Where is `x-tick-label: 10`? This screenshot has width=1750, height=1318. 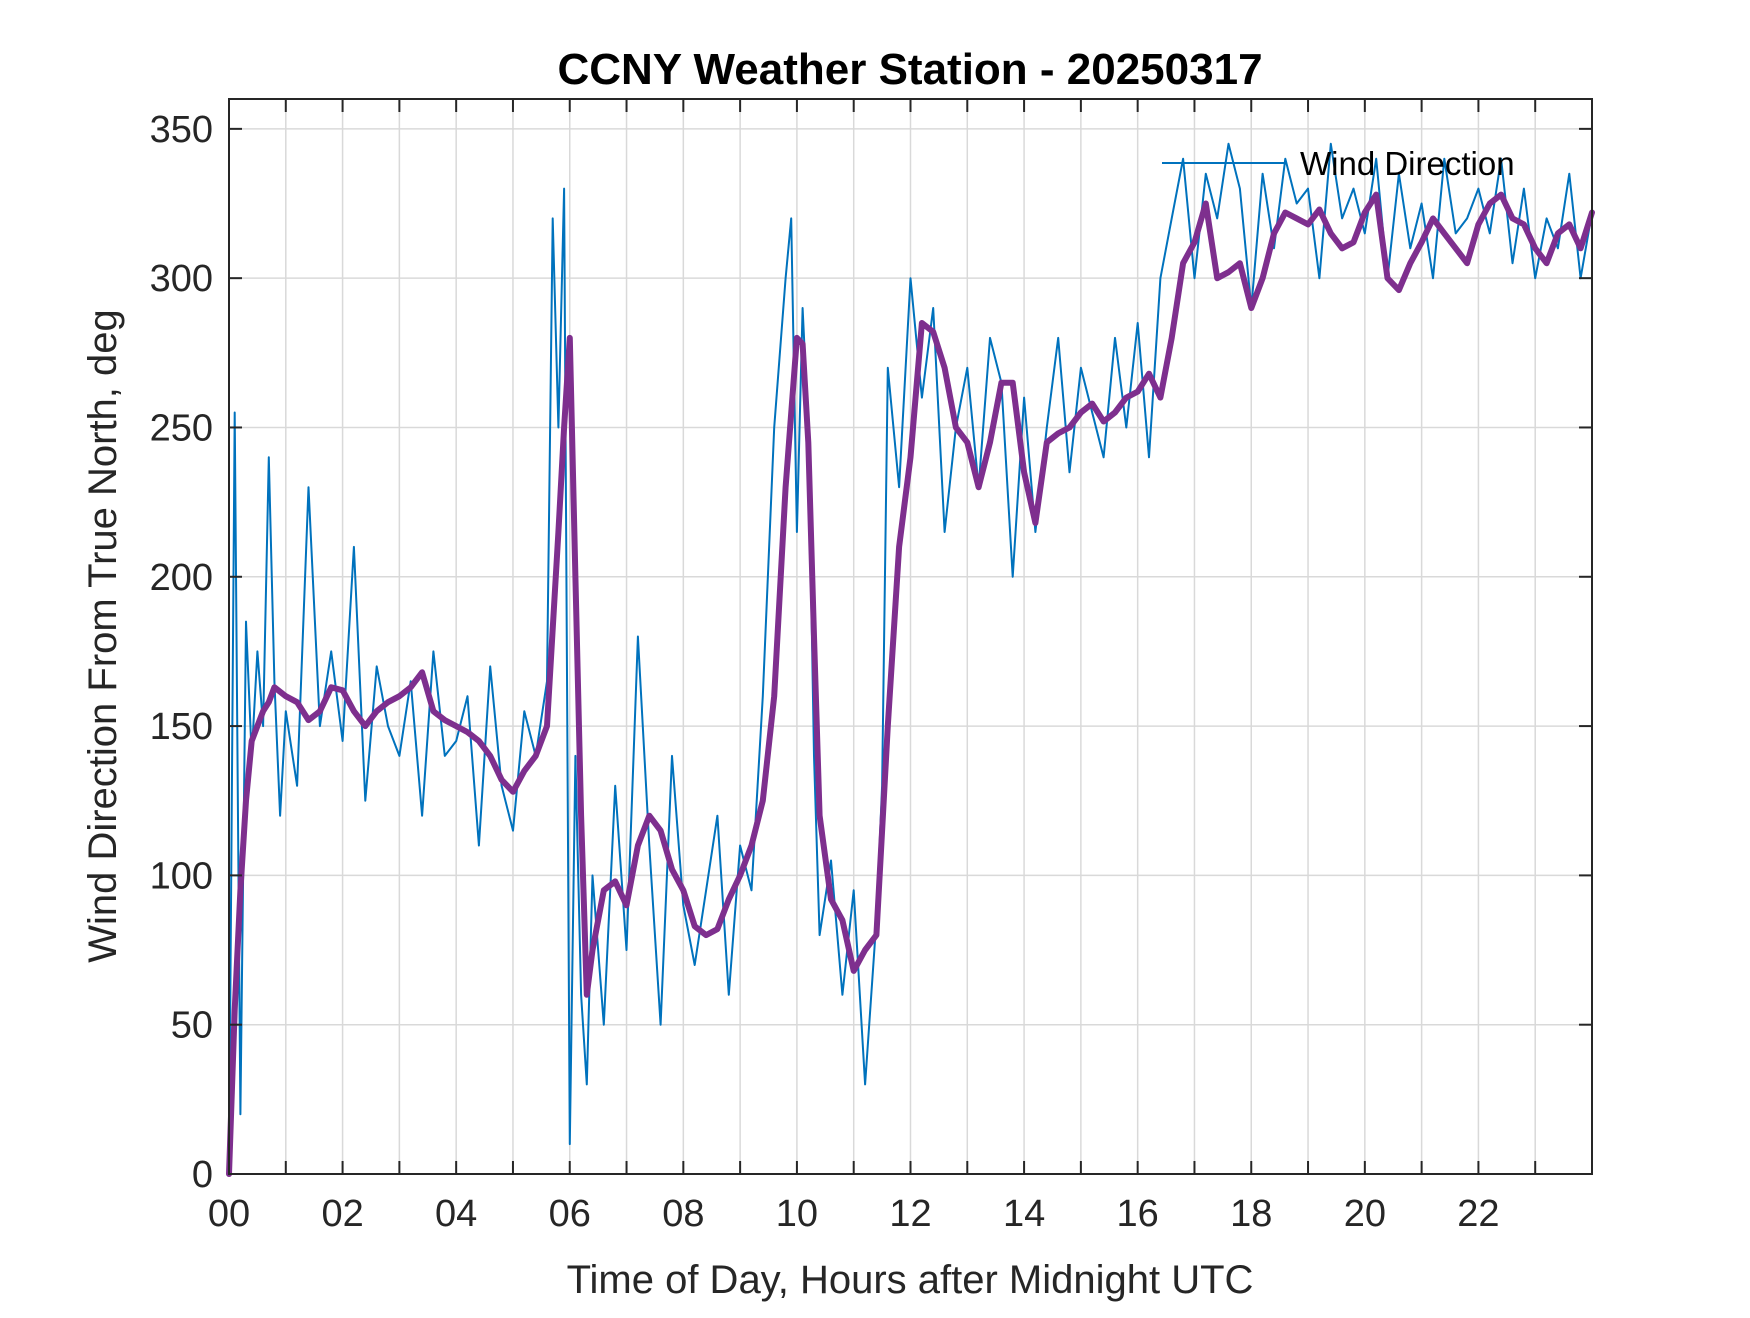 x-tick-label: 10 is located at coordinates (797, 1214).